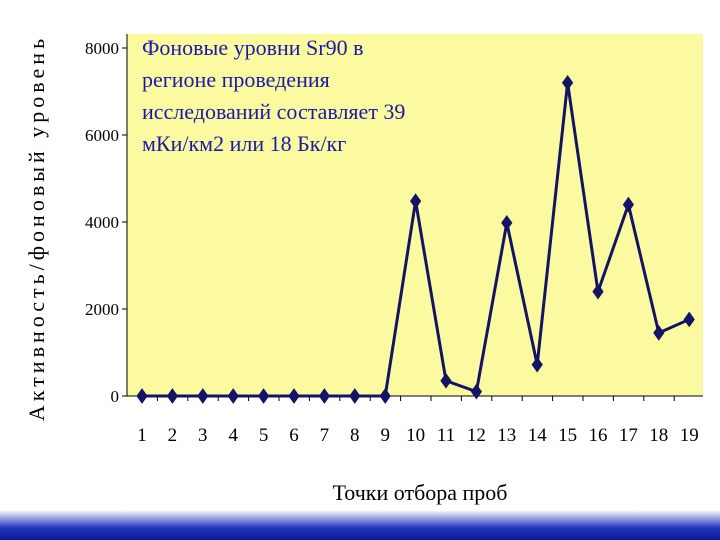 The height and width of the screenshot is (540, 720). Describe the element at coordinates (446, 435) in the screenshot. I see `x-tick-label: 11` at that location.